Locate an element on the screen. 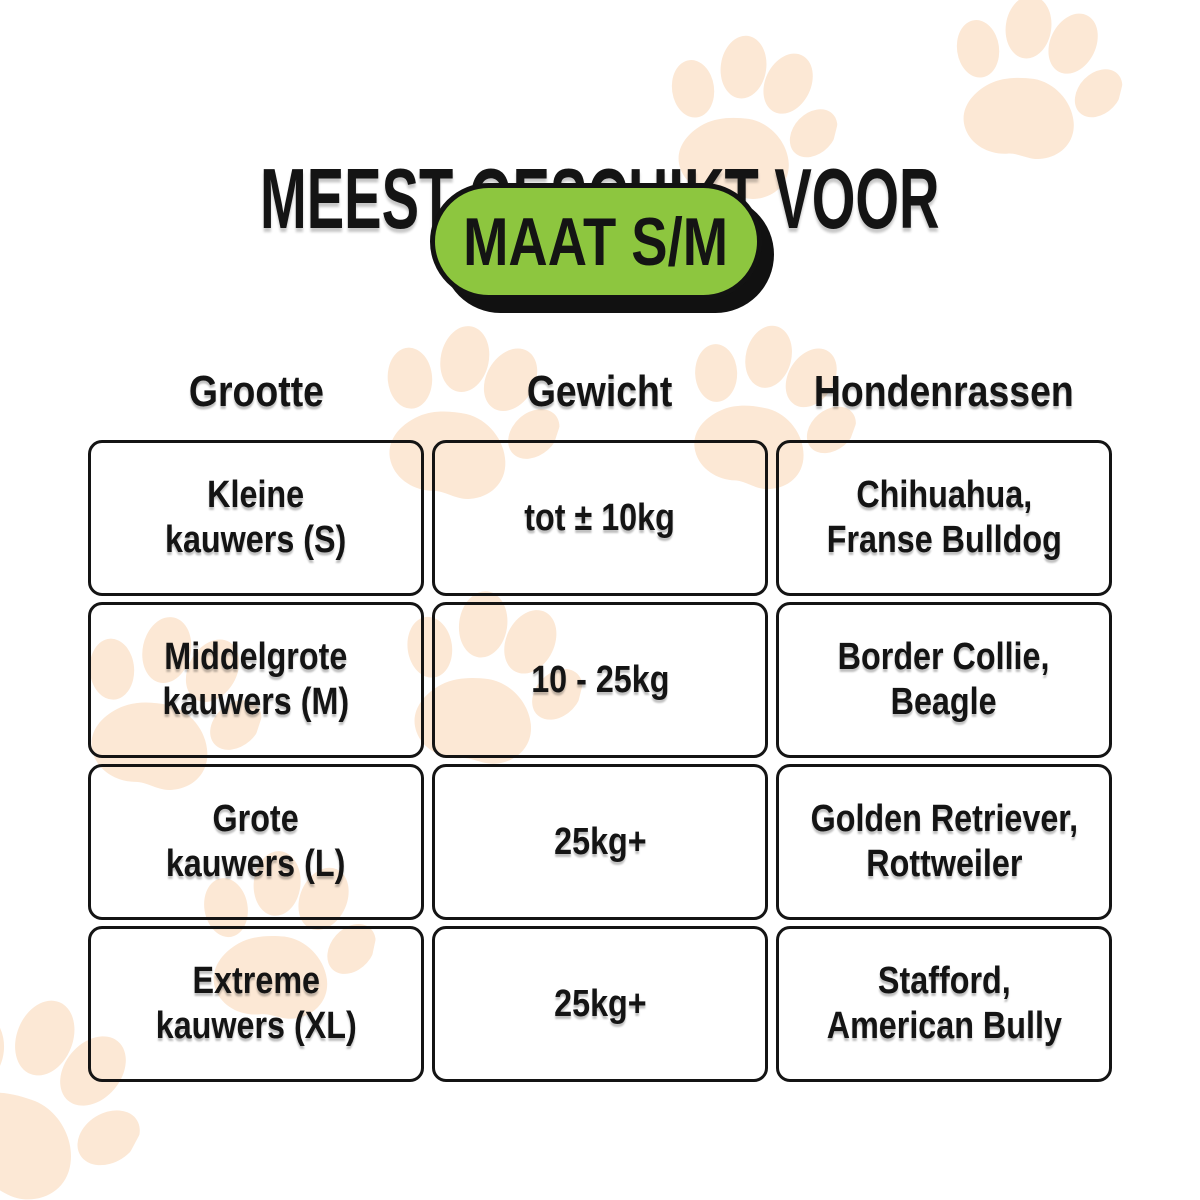 This screenshot has width=1200, height=1200. cell-size-m: Middelgrote kauwers (M) is located at coordinates (256, 680).